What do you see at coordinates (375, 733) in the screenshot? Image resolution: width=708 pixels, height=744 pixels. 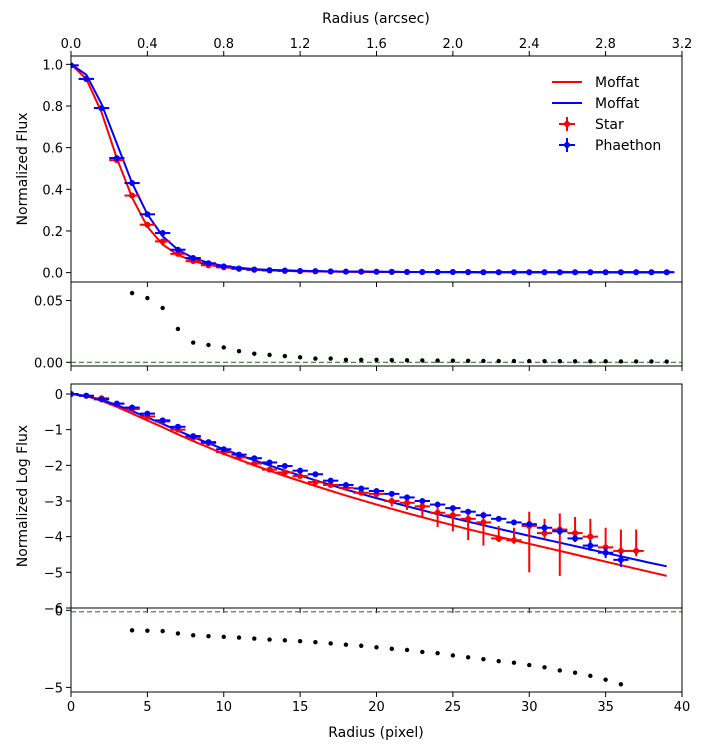 I see `bottom-axis: Radius (pixel)` at bounding box center [375, 733].